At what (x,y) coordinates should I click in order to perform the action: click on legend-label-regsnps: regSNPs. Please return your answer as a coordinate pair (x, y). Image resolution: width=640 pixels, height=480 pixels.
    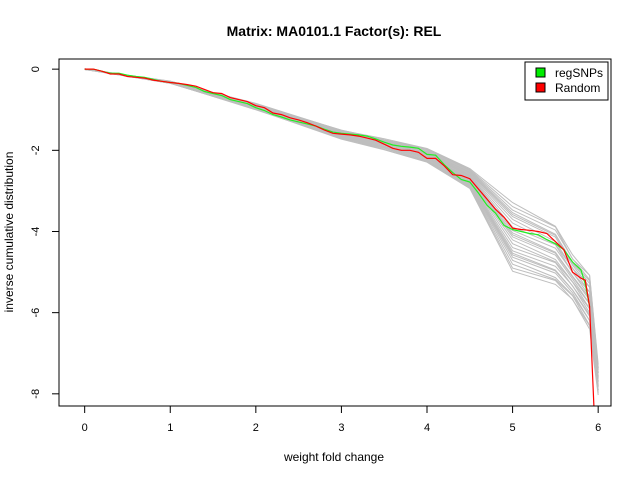
    Looking at the image, I should click on (579, 73).